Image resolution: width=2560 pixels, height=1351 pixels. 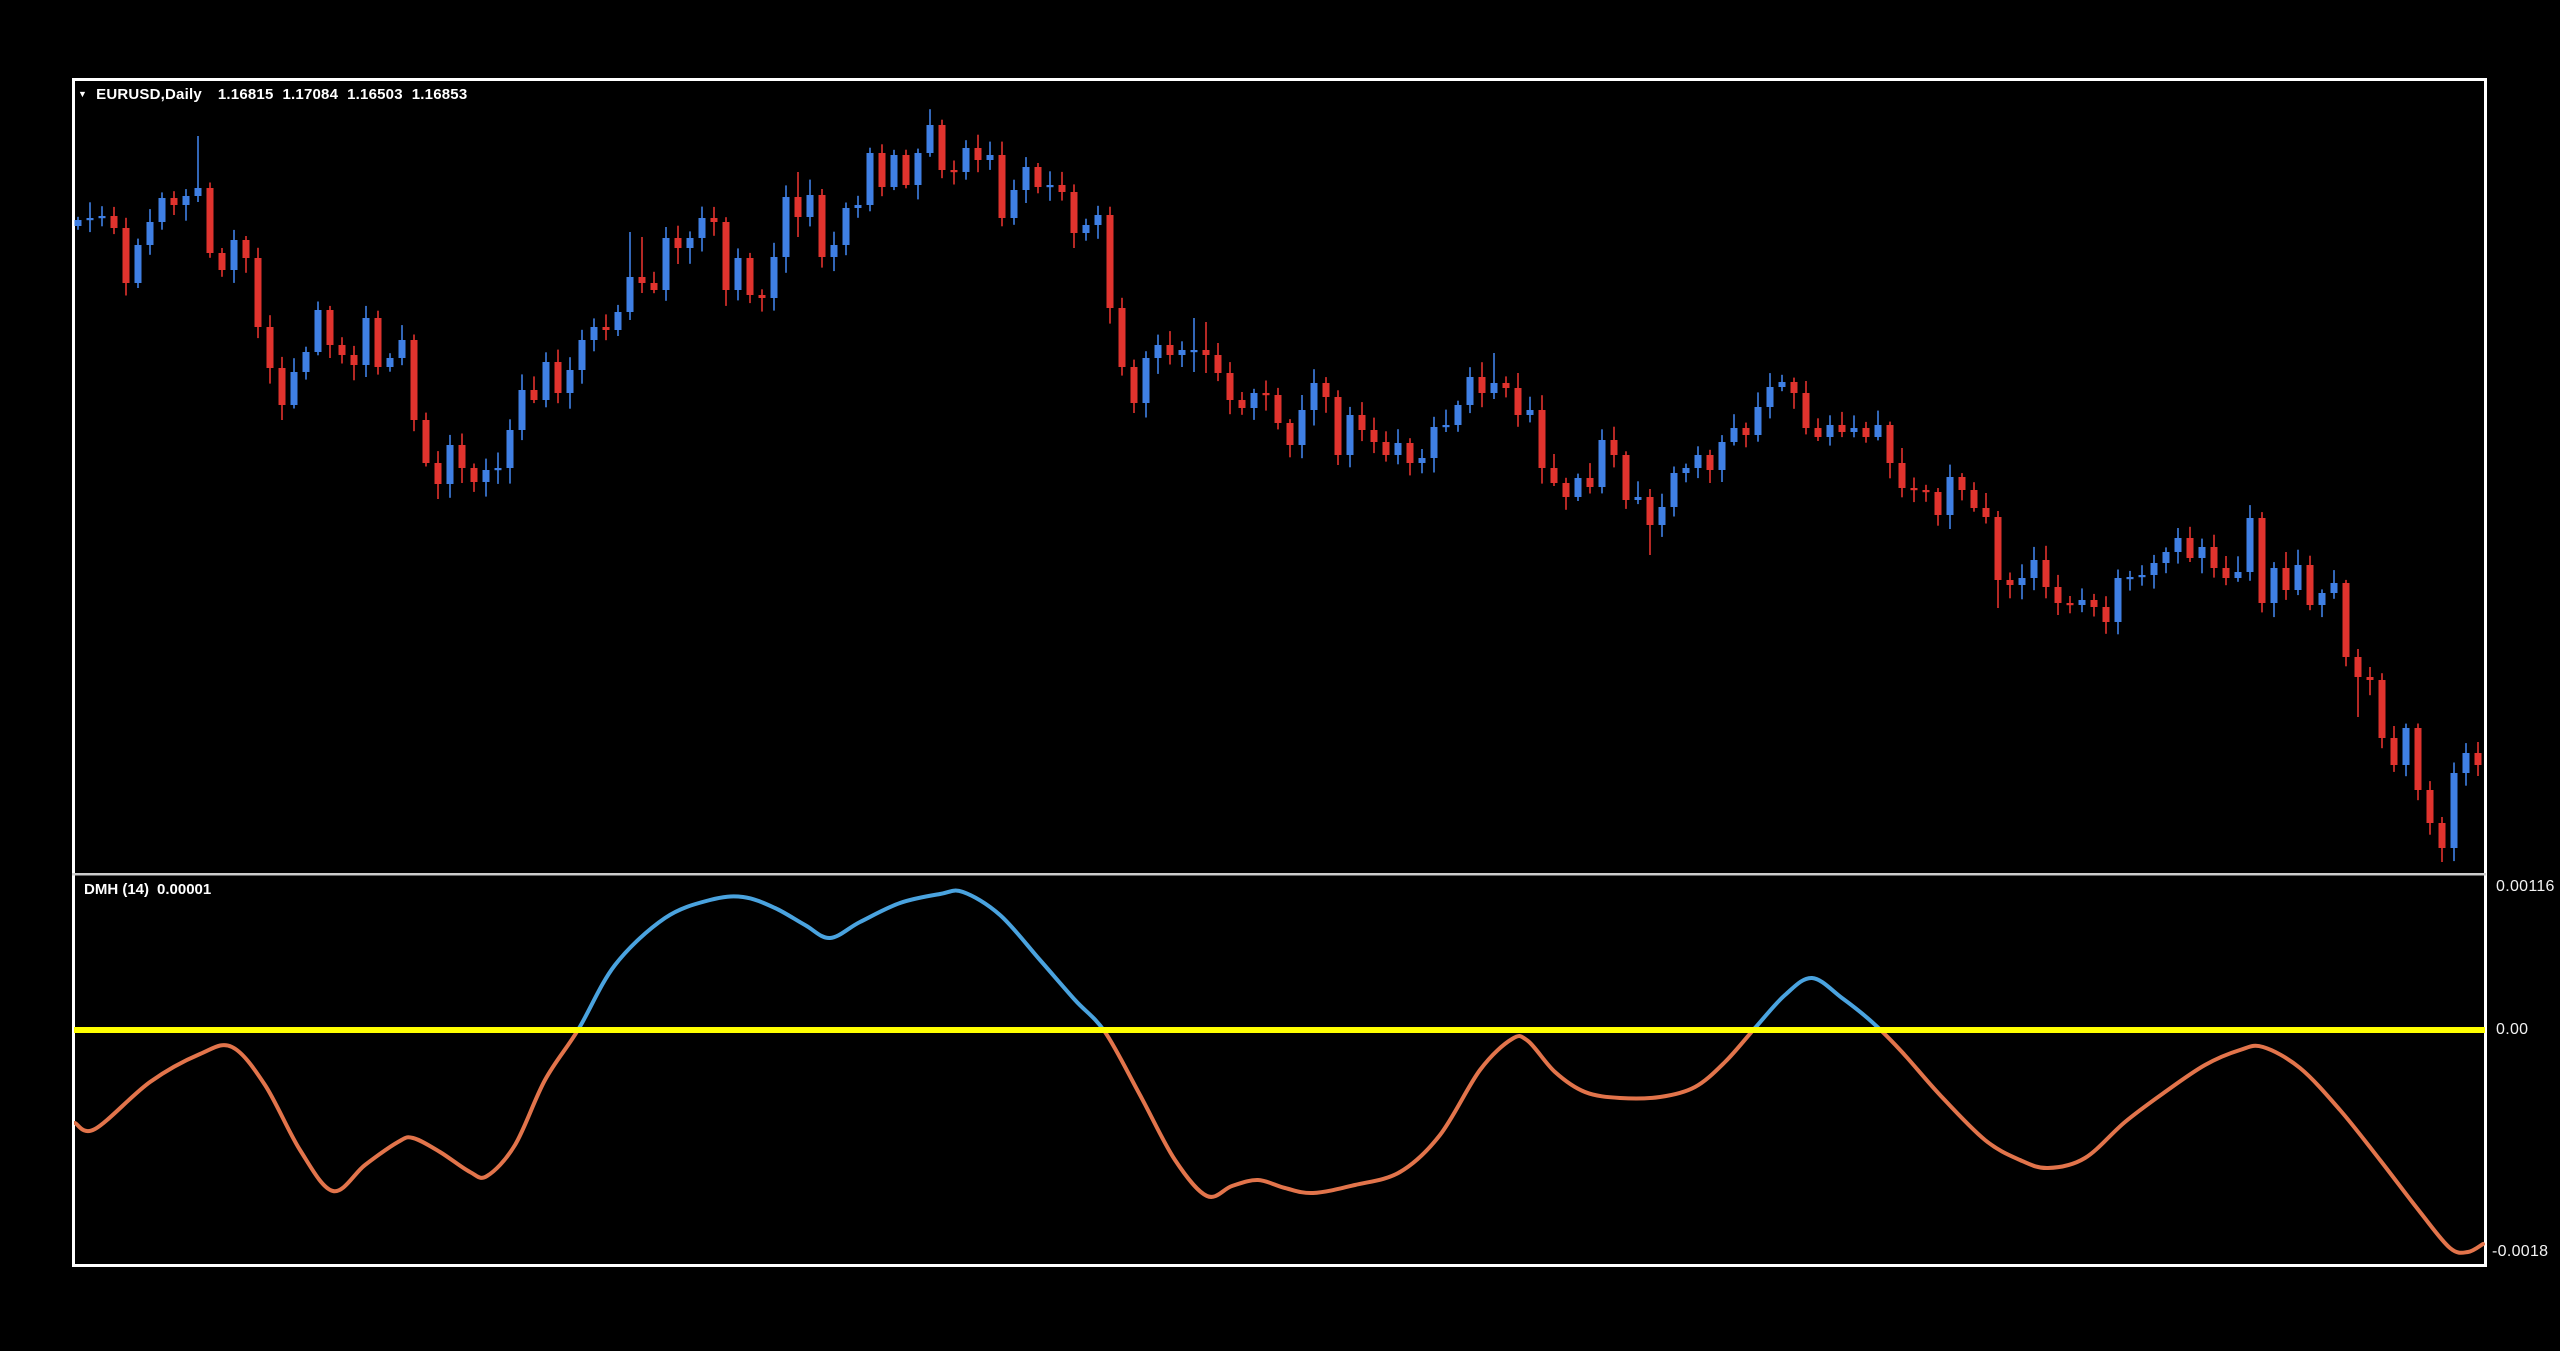 I want to click on indicator-scale-min: -0.0018, so click(x=2520, y=1251).